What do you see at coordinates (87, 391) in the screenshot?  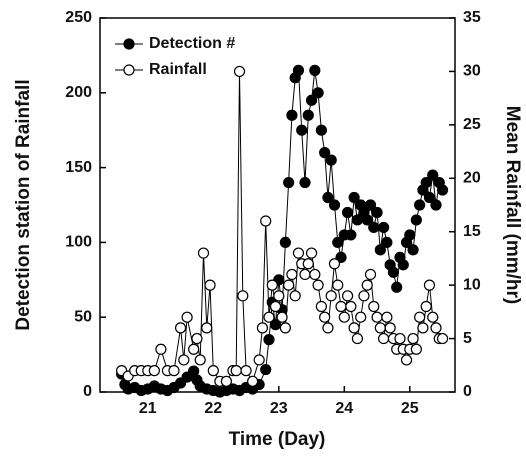 I see `y-tick-label: 0` at bounding box center [87, 391].